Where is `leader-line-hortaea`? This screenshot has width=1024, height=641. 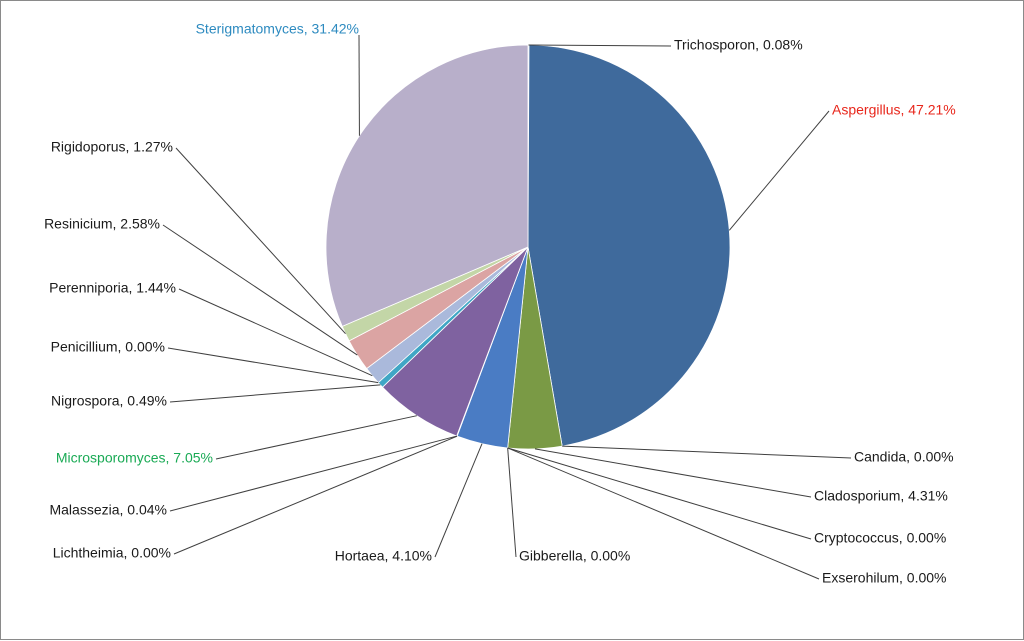
leader-line-hortaea is located at coordinates (458, 500).